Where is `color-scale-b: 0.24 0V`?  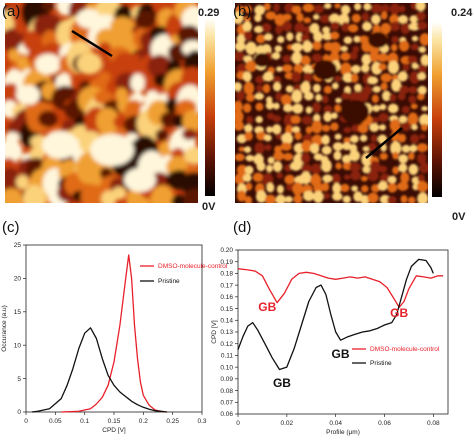 color-scale-b: 0.24 0V is located at coordinates (452, 115).